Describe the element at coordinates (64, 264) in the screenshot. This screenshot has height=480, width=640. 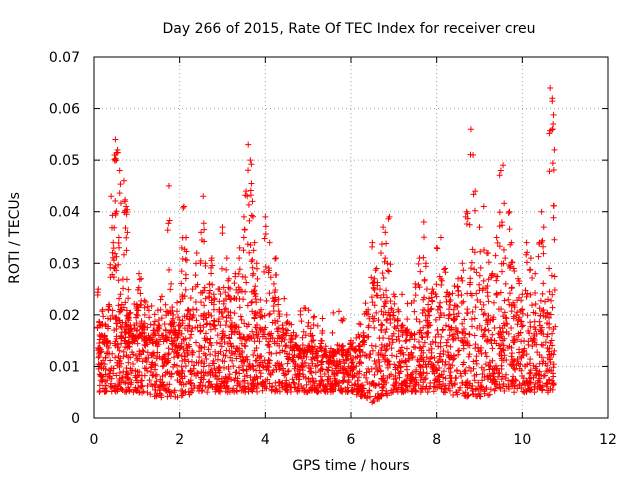
I see `y-tick-label: 0.03` at that location.